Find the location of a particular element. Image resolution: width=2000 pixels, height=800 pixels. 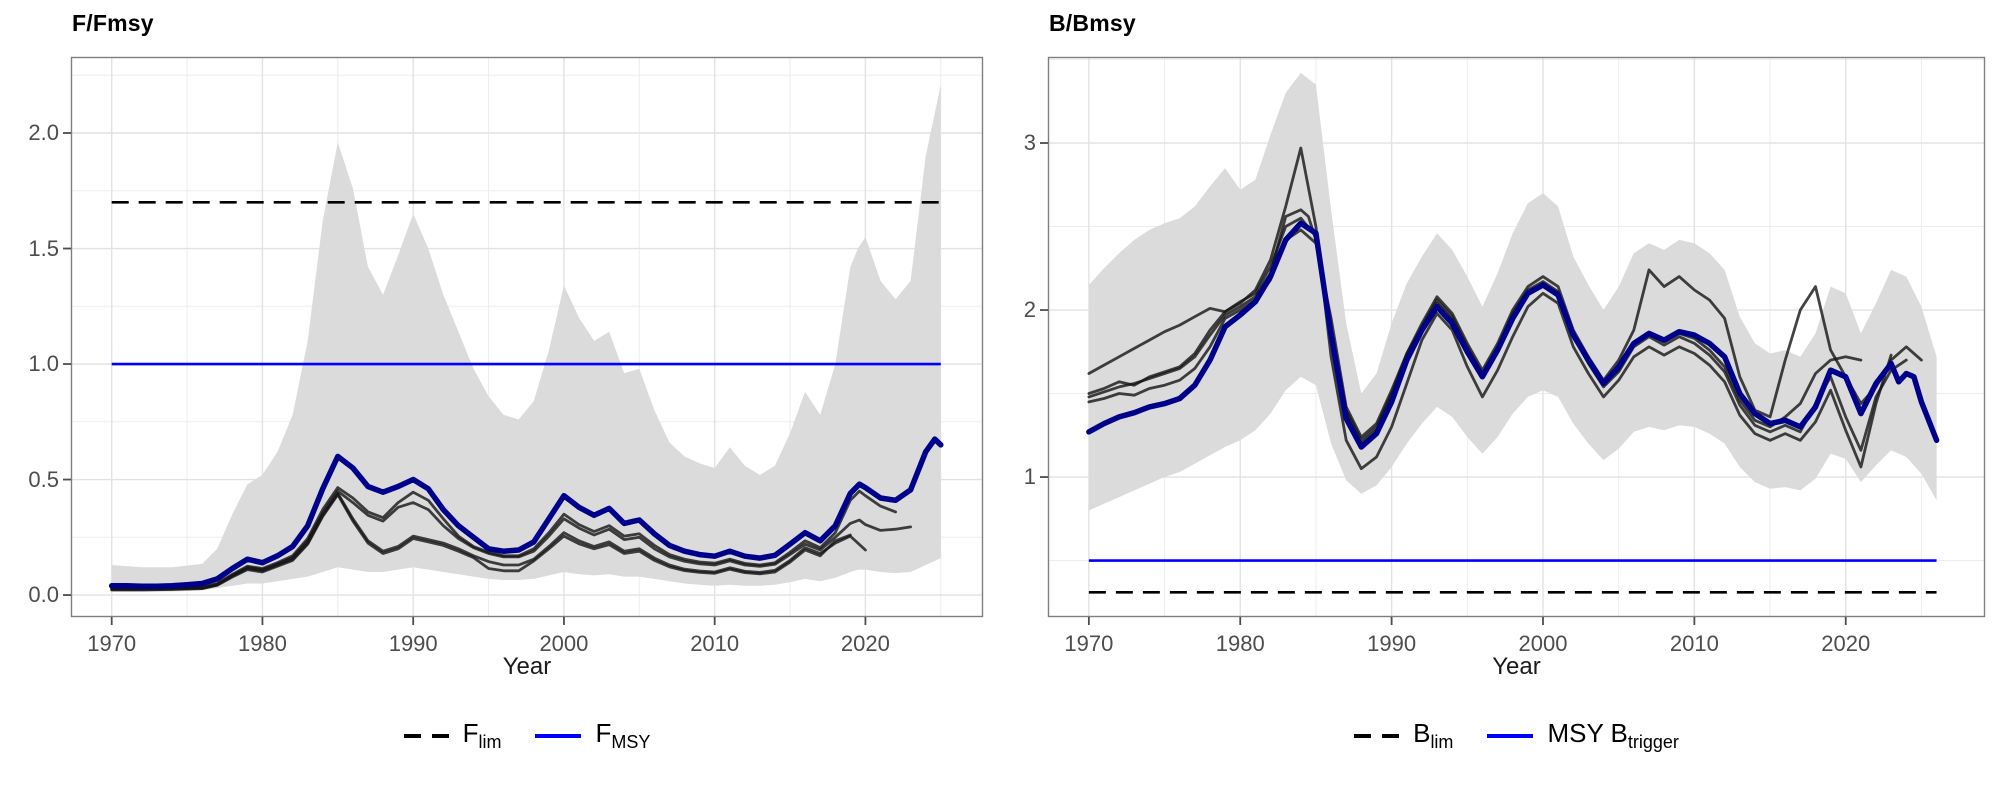

y-tick-label: 2.0 is located at coordinates (43, 132).